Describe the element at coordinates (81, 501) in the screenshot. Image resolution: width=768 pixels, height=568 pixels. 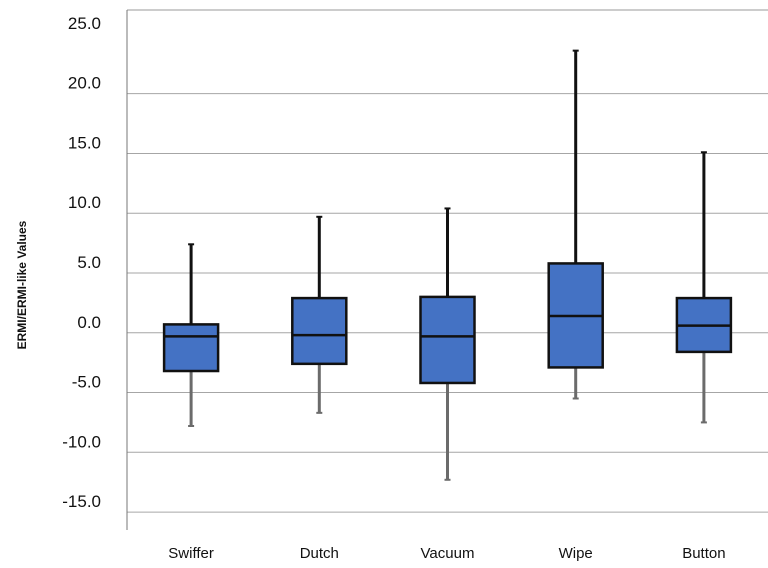
I see `y-tick-label: -15.0` at that location.